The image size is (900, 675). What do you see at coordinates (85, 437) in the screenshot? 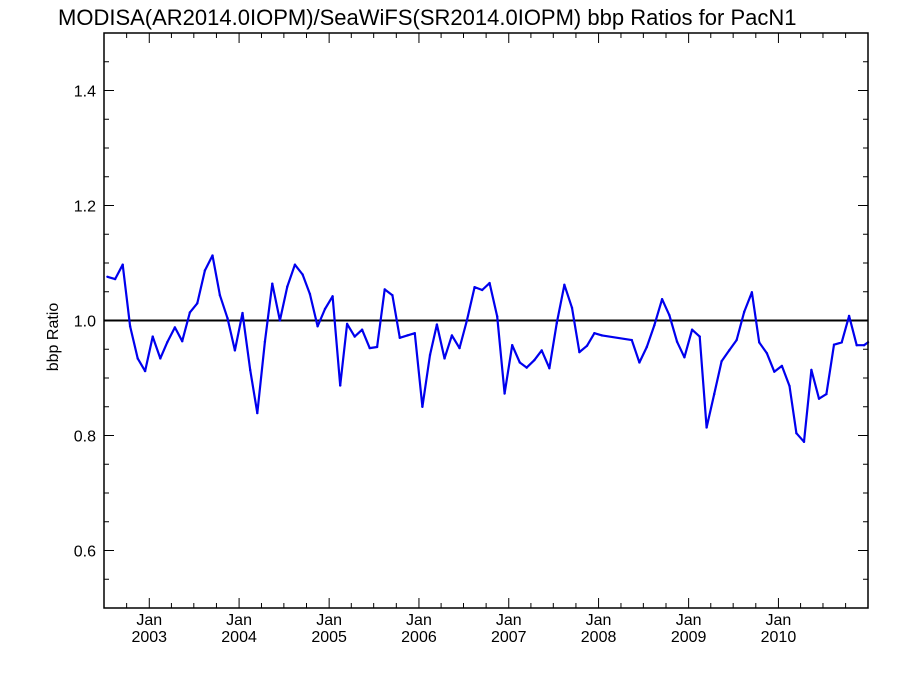
I see `y-tick-label: 0.8` at bounding box center [85, 437].